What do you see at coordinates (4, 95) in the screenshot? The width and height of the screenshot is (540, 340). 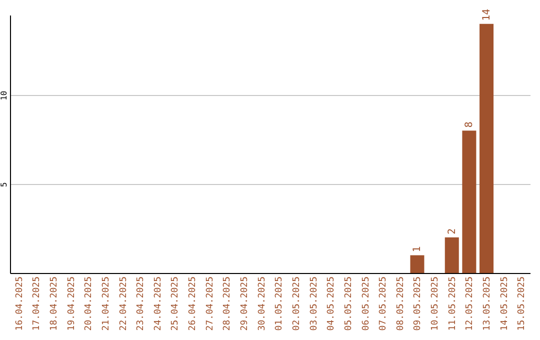 I see `y-tick-label: 10` at bounding box center [4, 95].